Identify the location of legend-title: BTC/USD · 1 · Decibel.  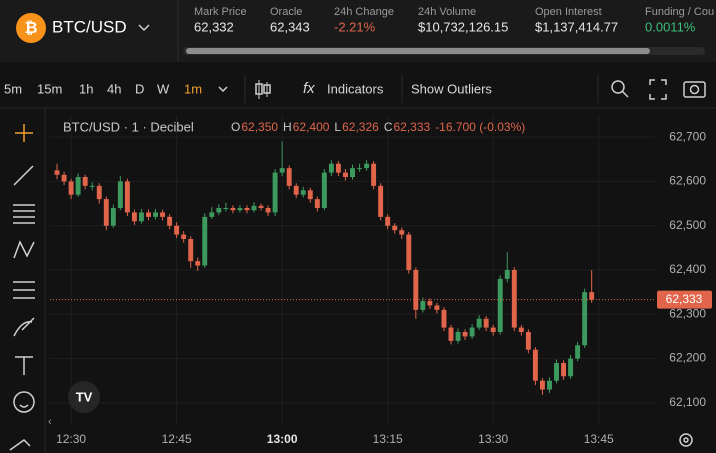
(128, 126).